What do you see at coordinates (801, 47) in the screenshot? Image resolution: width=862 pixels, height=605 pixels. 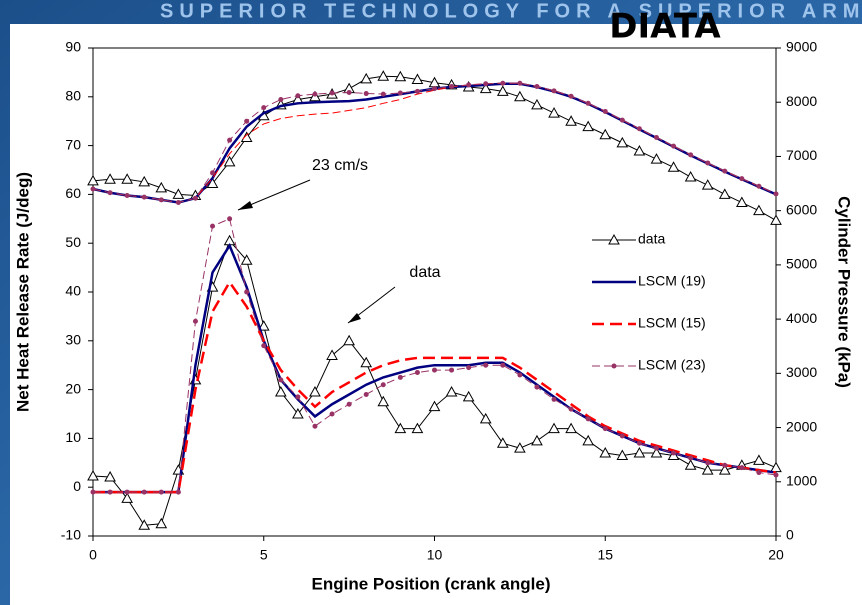 I see `y2-tick-label: 9000` at bounding box center [801, 47].